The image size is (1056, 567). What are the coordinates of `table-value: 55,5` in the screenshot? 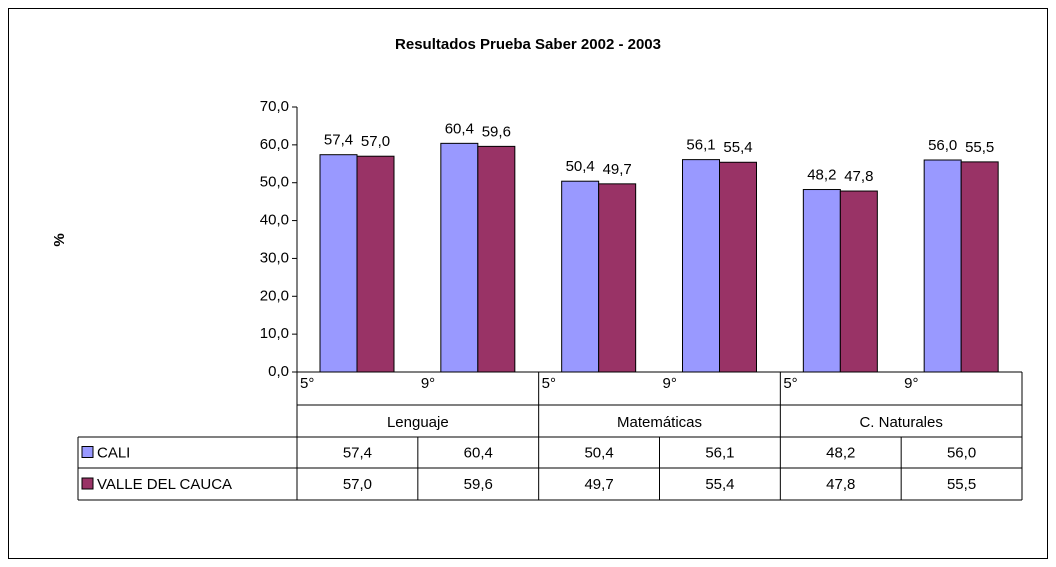 It's located at (961, 484).